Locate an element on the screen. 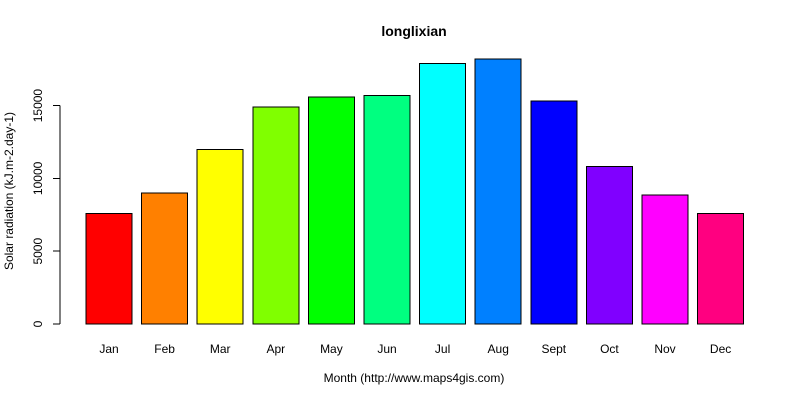 Image resolution: width=800 pixels, height=400 pixels. chart-title: longlixian is located at coordinates (413, 31).